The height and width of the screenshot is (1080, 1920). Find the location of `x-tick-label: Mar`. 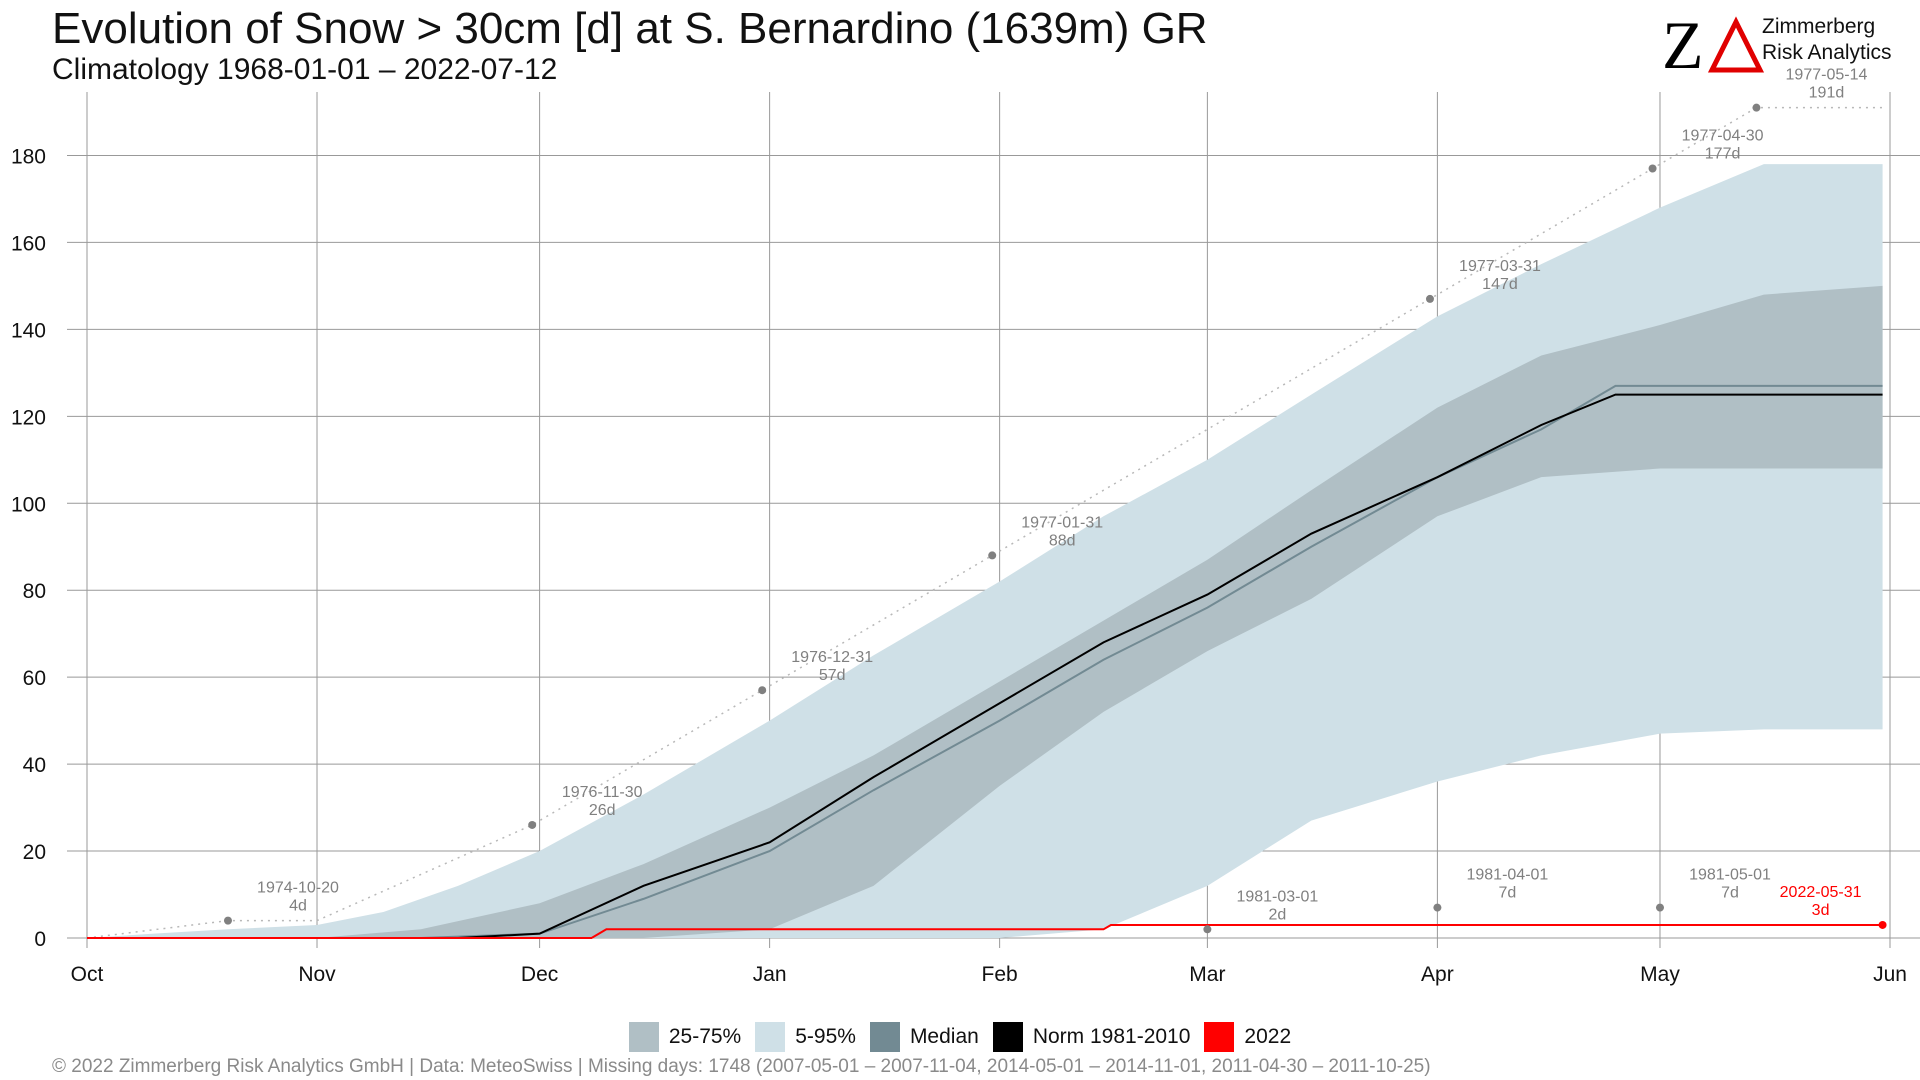

x-tick-label: Mar is located at coordinates (1207, 974).